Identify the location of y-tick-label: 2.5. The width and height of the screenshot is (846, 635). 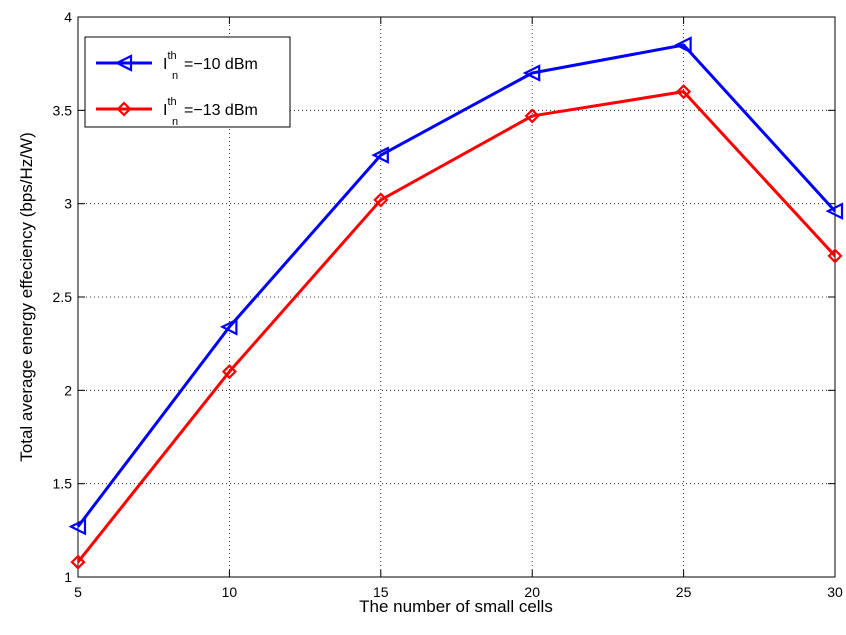
(63, 297).